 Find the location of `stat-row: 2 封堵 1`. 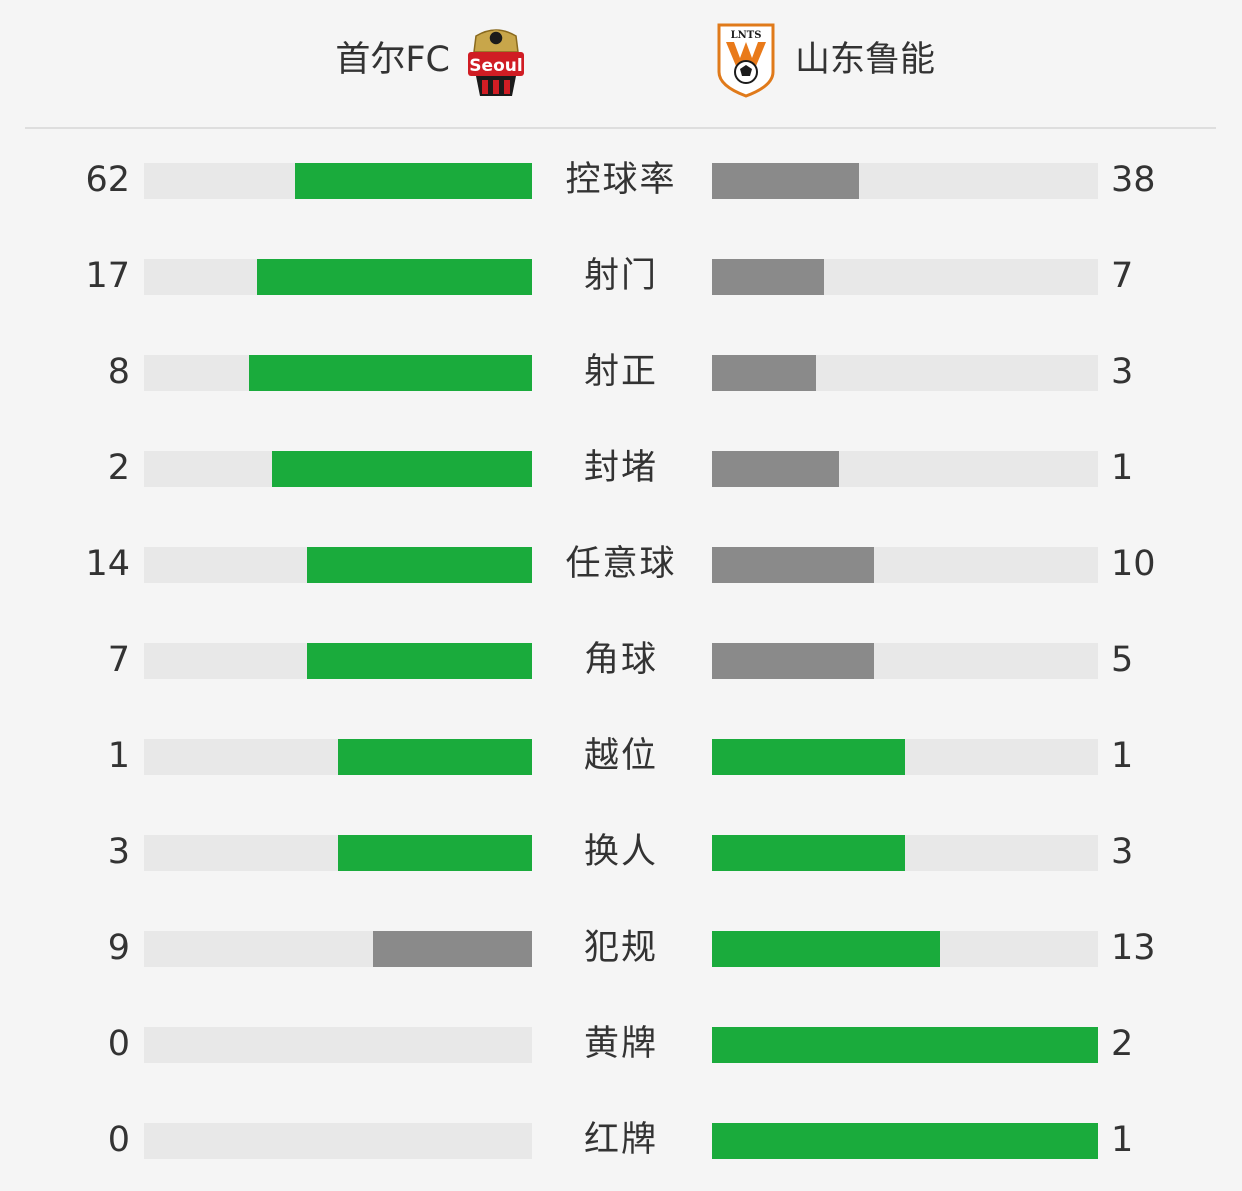

stat-row: 2 封堵 1 is located at coordinates (621, 469).